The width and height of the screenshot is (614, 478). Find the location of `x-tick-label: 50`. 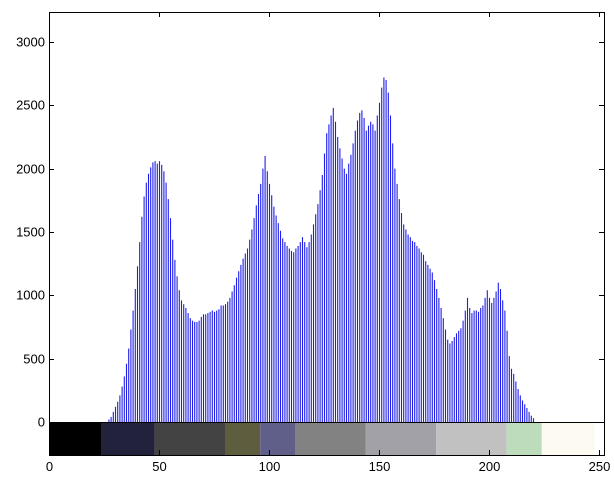

x-tick-label: 50 is located at coordinates (159, 466).